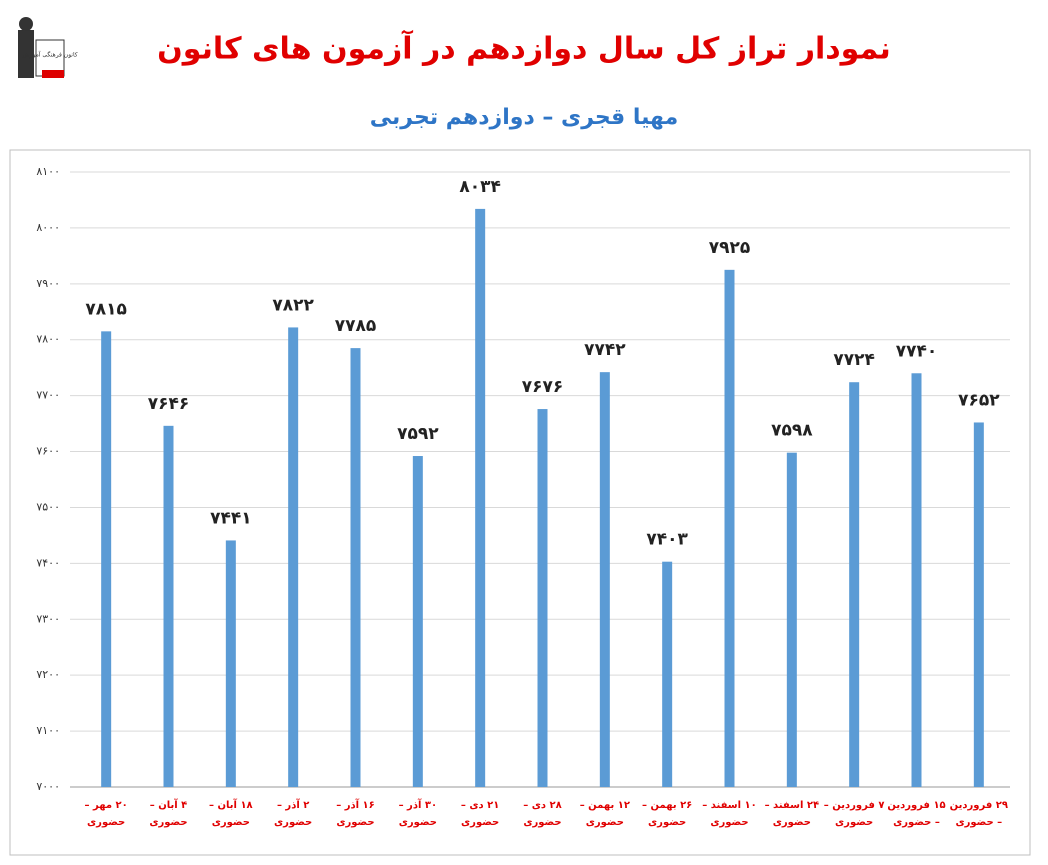 The image size is (1048, 865). Describe the element at coordinates (979, 400) in the screenshot. I see `value-label: ۷۶۵۲` at that location.